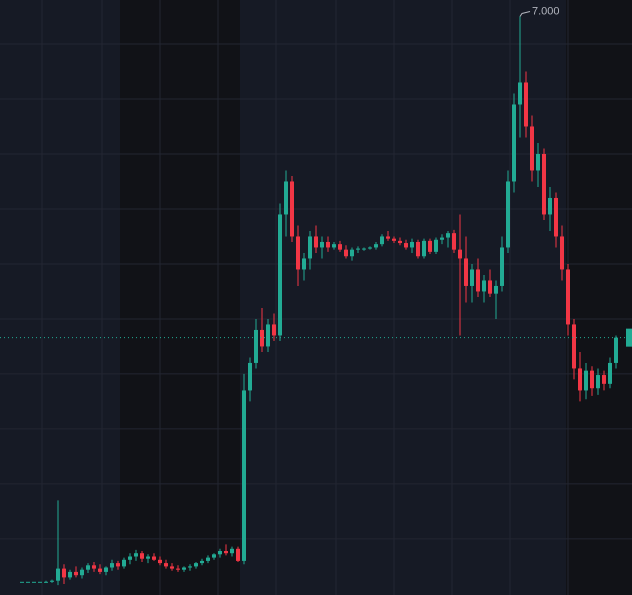  What do you see at coordinates (629, 337) in the screenshot?
I see `last-price-tag` at bounding box center [629, 337].